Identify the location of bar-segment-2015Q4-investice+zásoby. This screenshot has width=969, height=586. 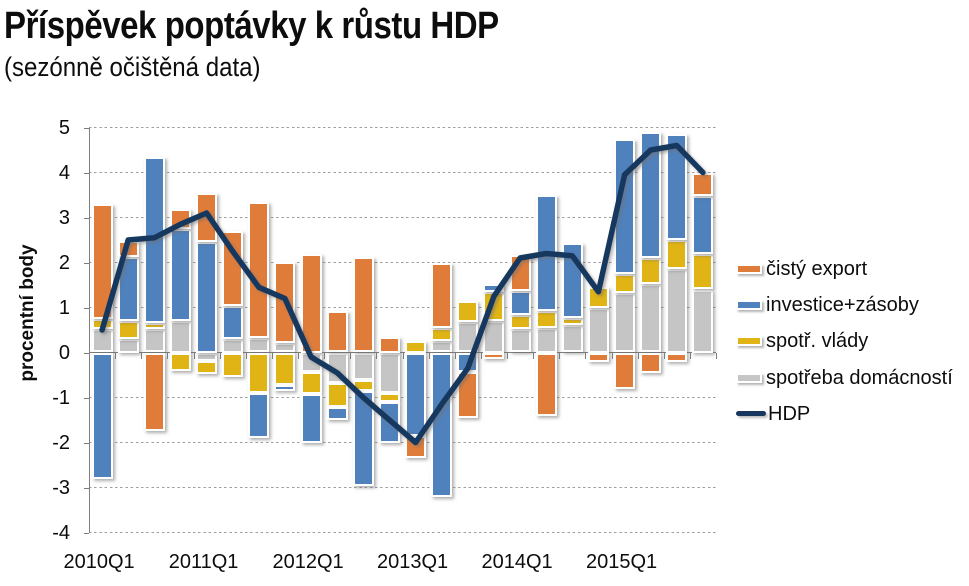
(703, 225).